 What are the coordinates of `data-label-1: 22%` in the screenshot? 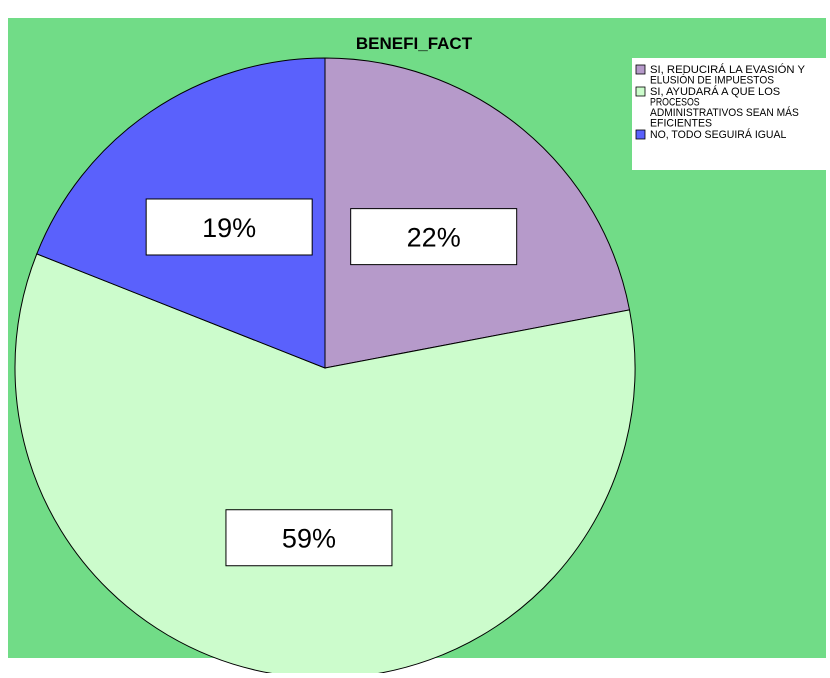 It's located at (434, 238).